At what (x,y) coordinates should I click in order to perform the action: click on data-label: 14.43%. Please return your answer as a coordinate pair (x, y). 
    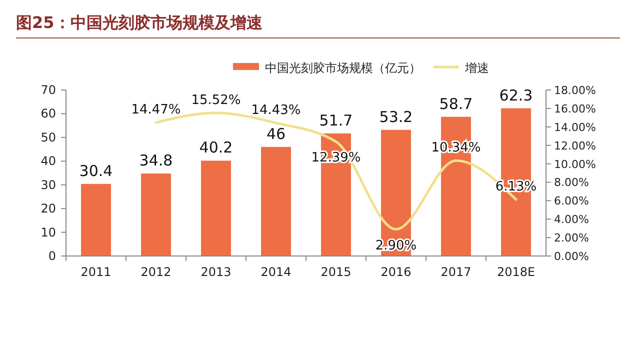
    Looking at the image, I should click on (276, 110).